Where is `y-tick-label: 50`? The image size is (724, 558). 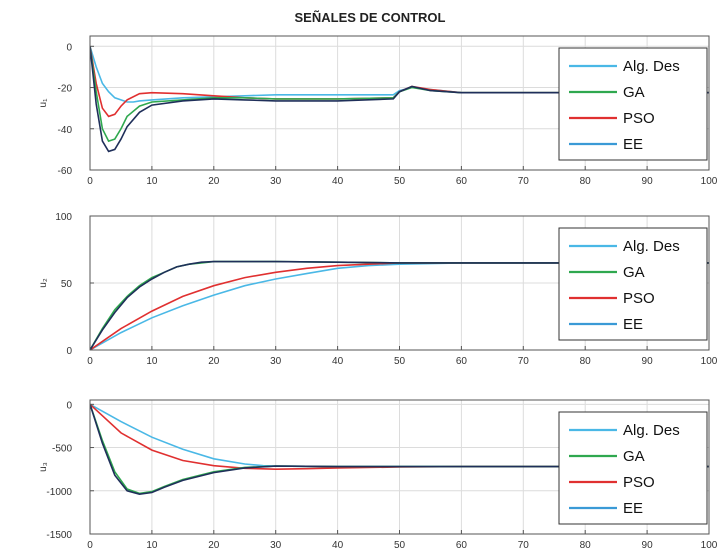
y-tick-label: 50 is located at coordinates (67, 284).